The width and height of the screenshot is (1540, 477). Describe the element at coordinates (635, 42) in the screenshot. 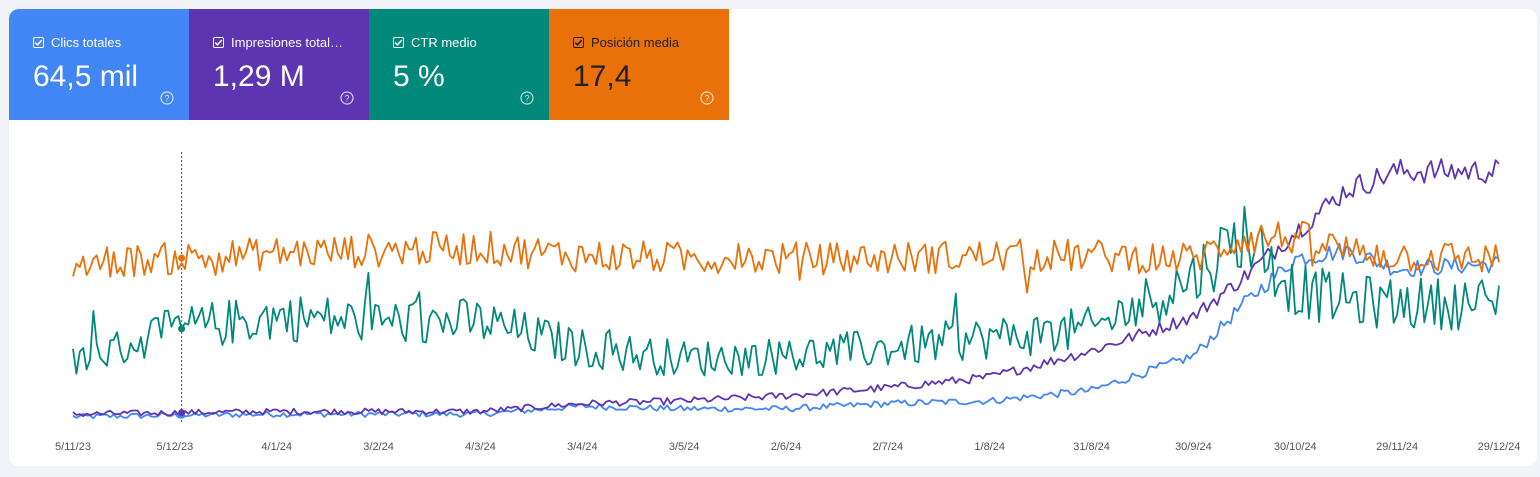

I see `metric-position-label: Posición media` at that location.